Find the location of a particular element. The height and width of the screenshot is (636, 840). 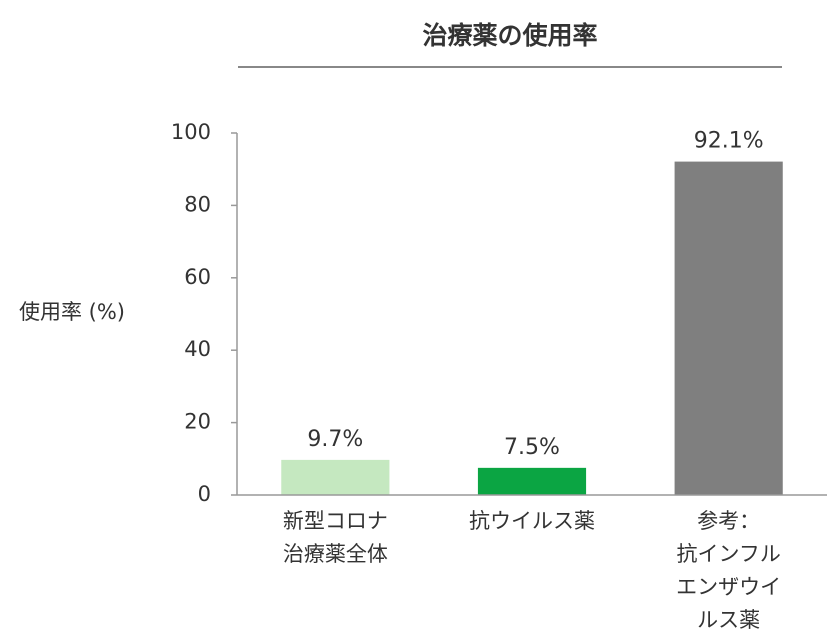

value-label: 9.7% is located at coordinates (335, 439).